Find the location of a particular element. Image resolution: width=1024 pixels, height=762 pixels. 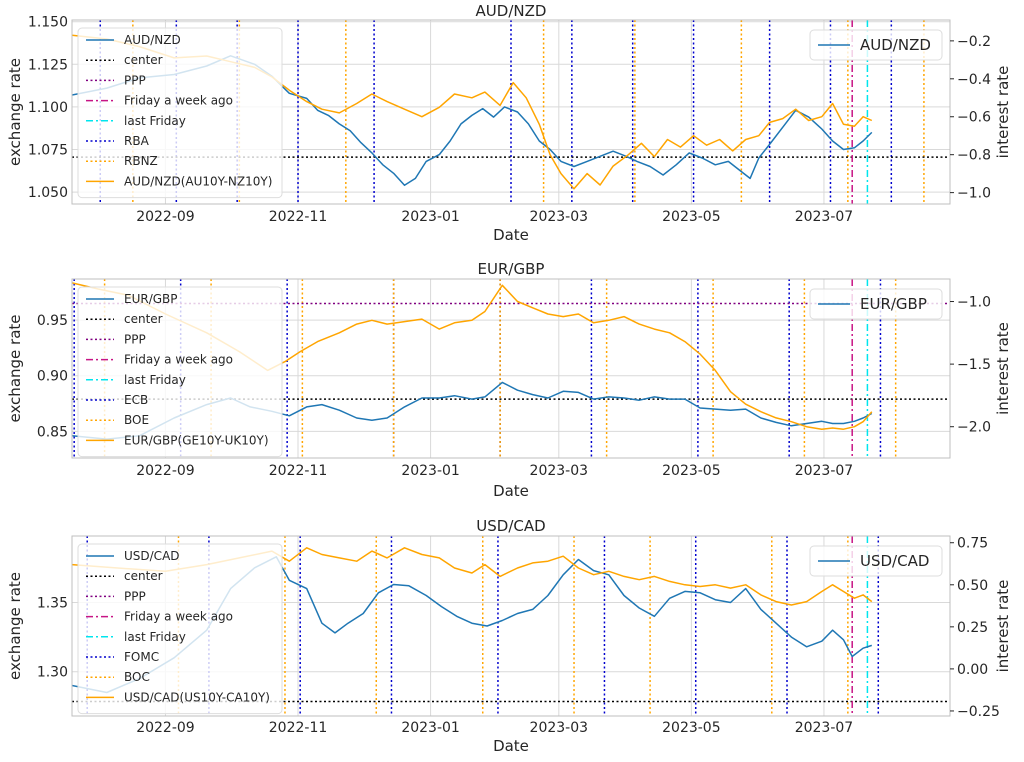

y-tick-label: 1.075 is located at coordinates (48, 150).